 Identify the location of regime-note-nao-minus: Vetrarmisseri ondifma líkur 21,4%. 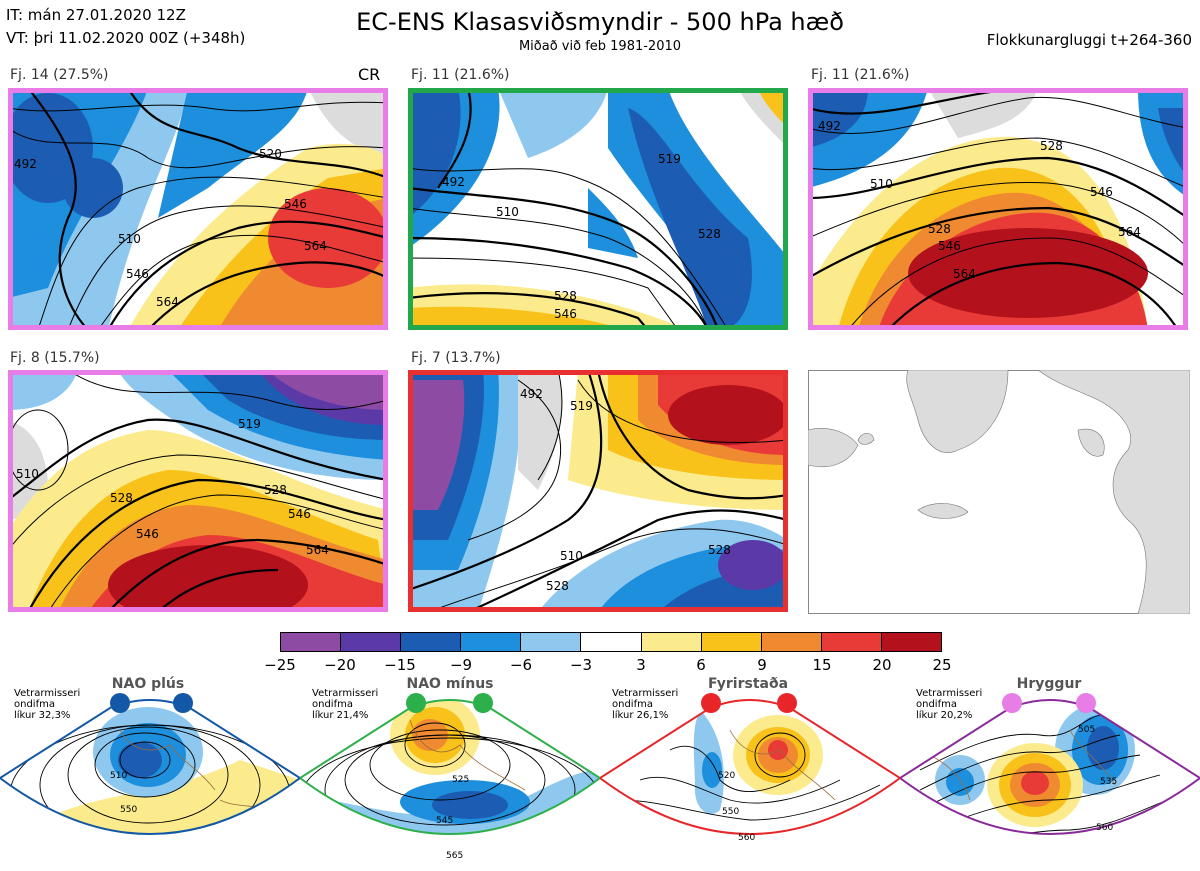
(345, 704).